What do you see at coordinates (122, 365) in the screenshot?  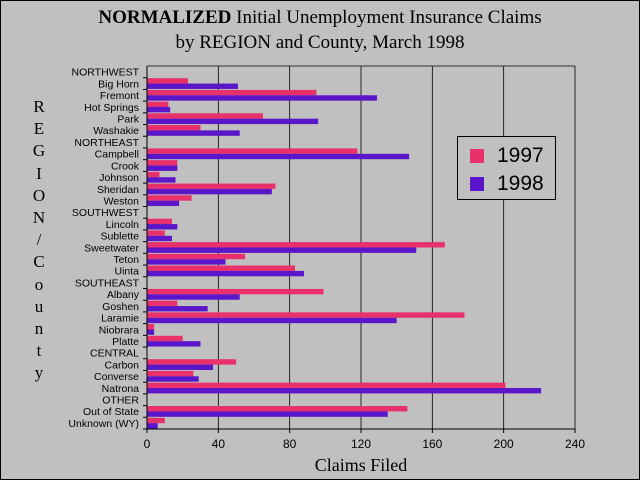 I see `category-label: Carbon` at bounding box center [122, 365].